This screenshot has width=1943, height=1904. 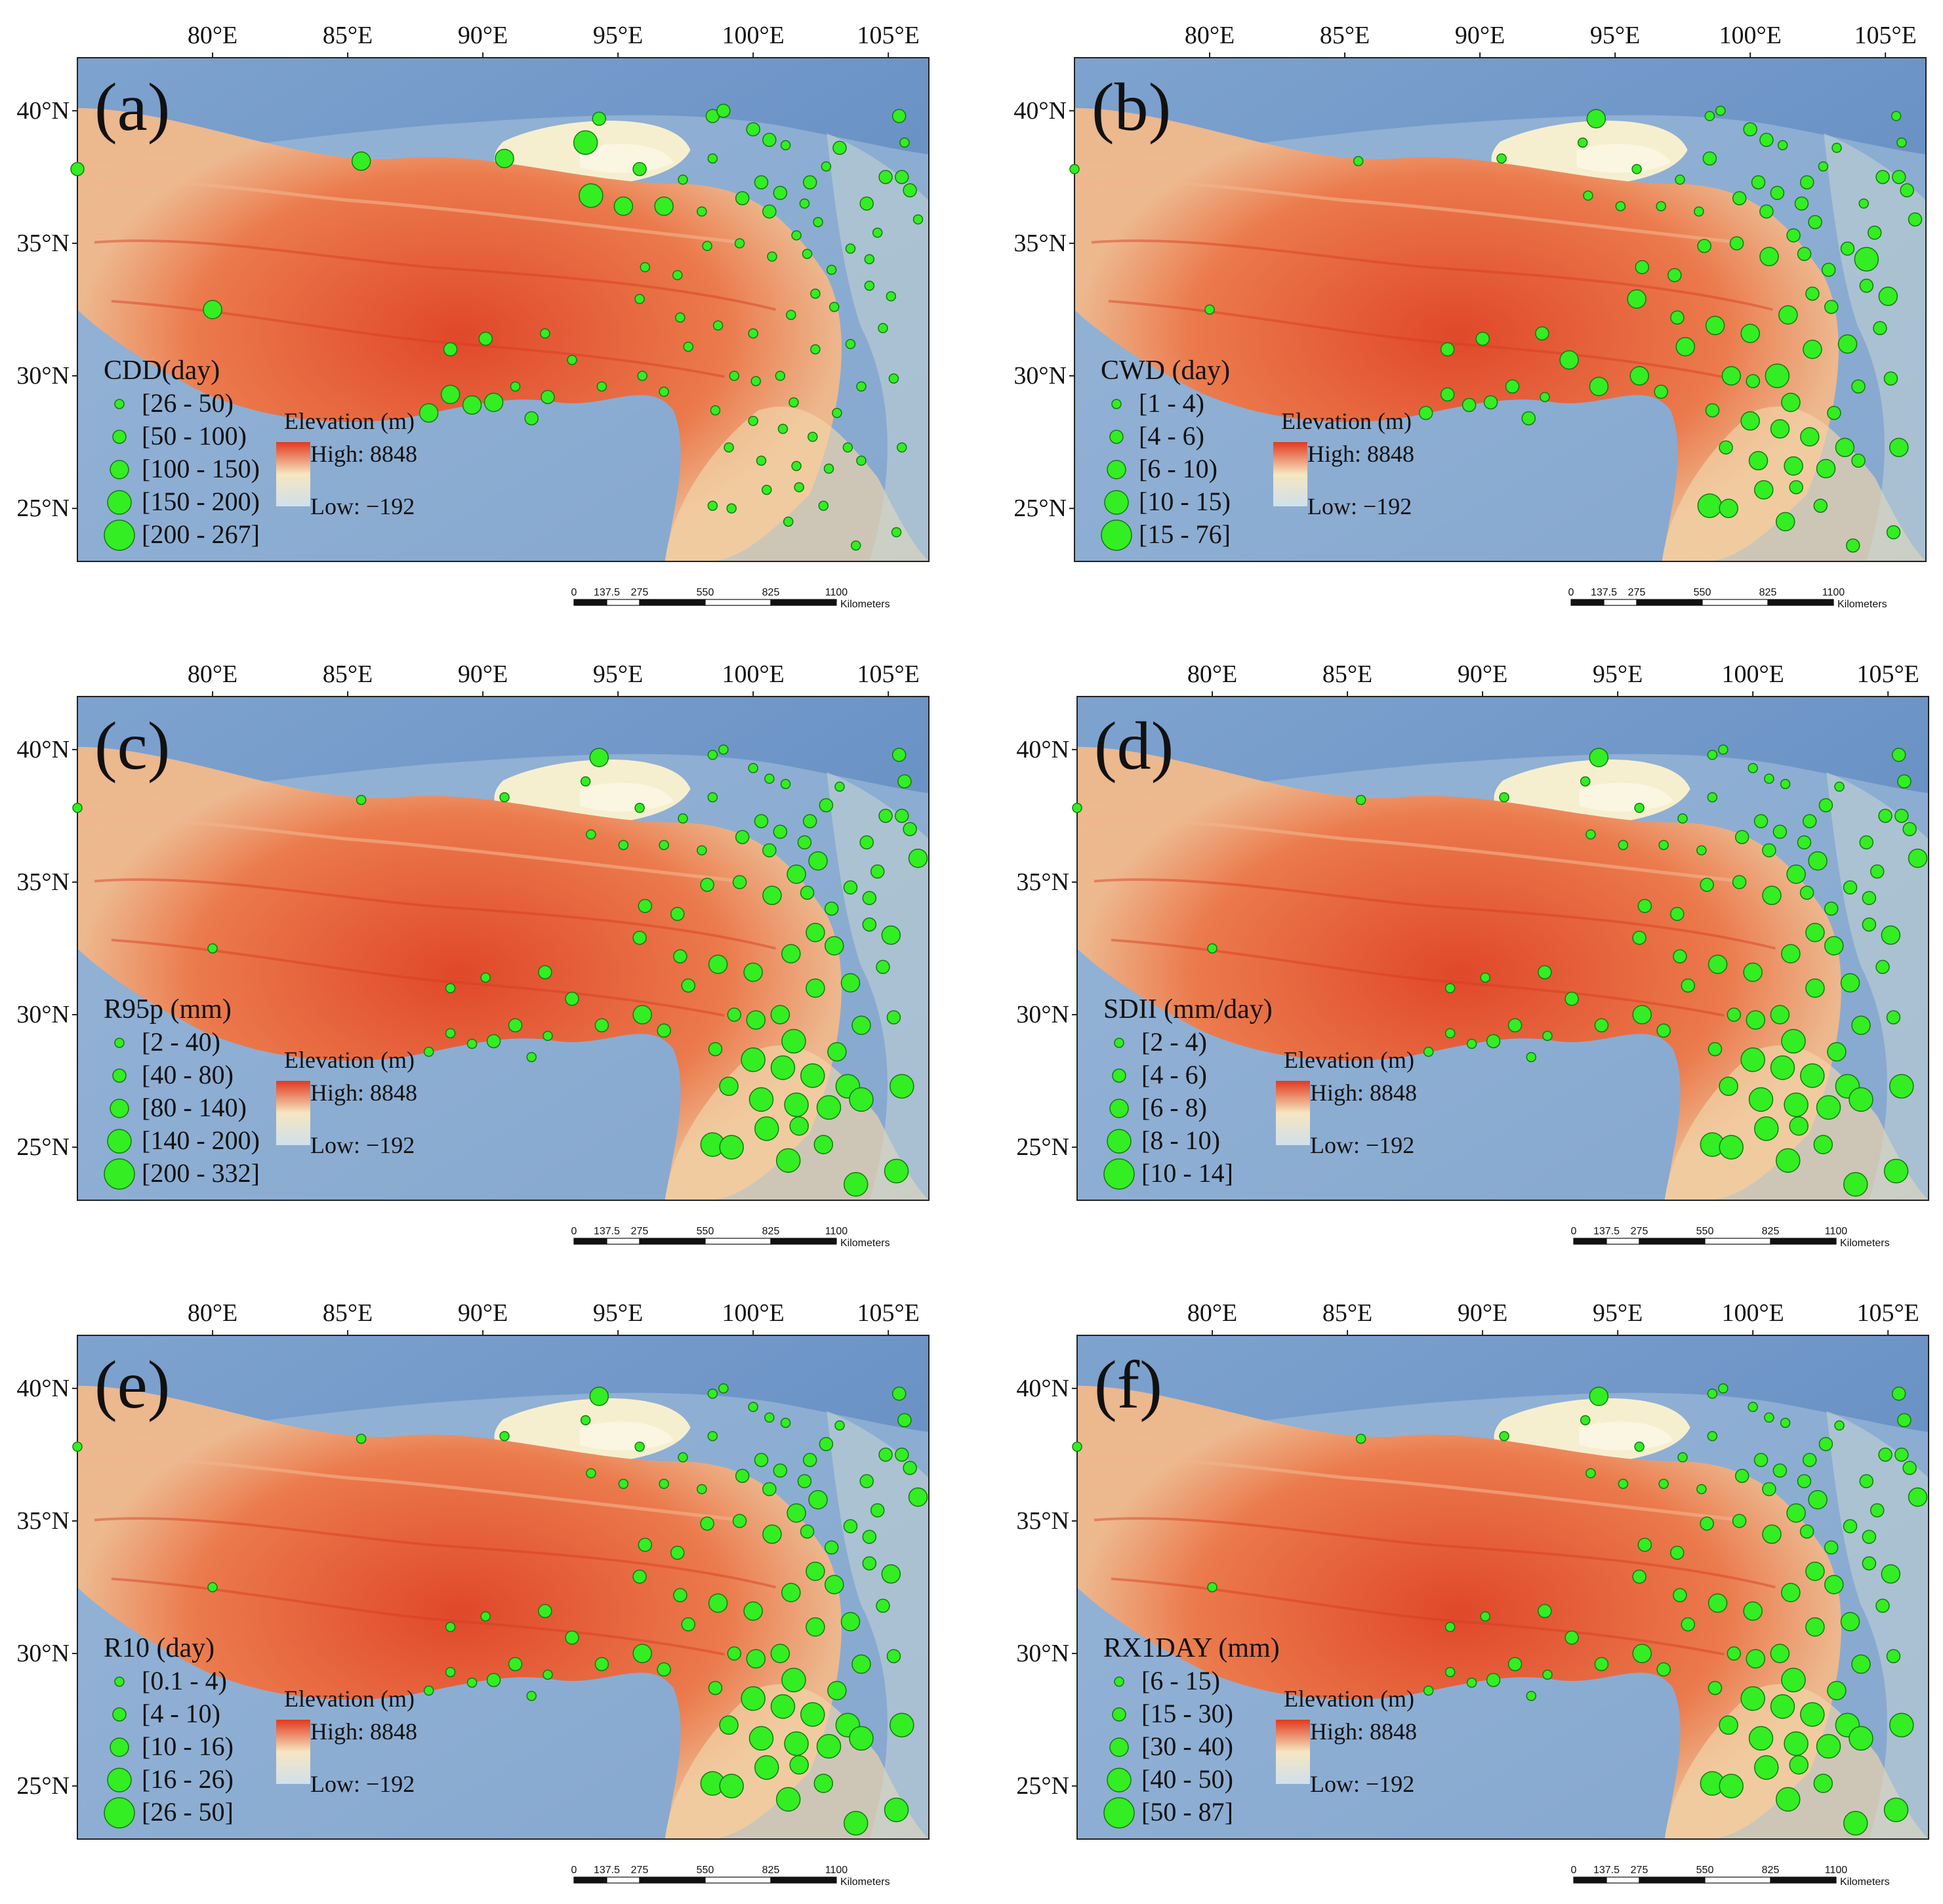 I want to click on lat-tick-label: 40°N, so click(x=43, y=111).